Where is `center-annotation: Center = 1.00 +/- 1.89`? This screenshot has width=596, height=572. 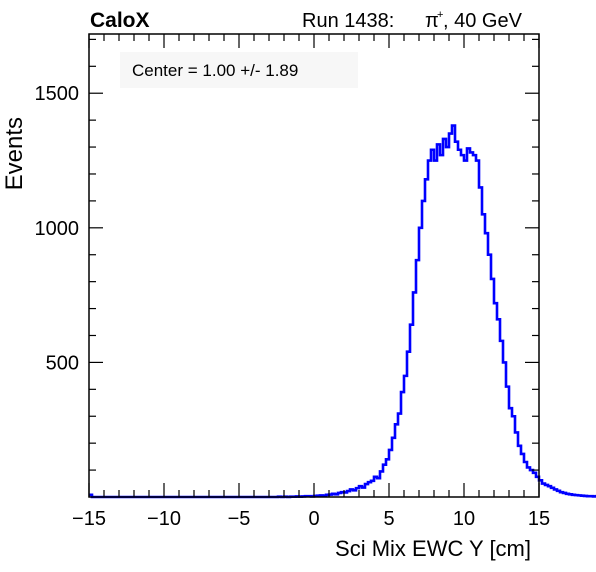
center-annotation: Center = 1.00 +/- 1.89 is located at coordinates (215, 70).